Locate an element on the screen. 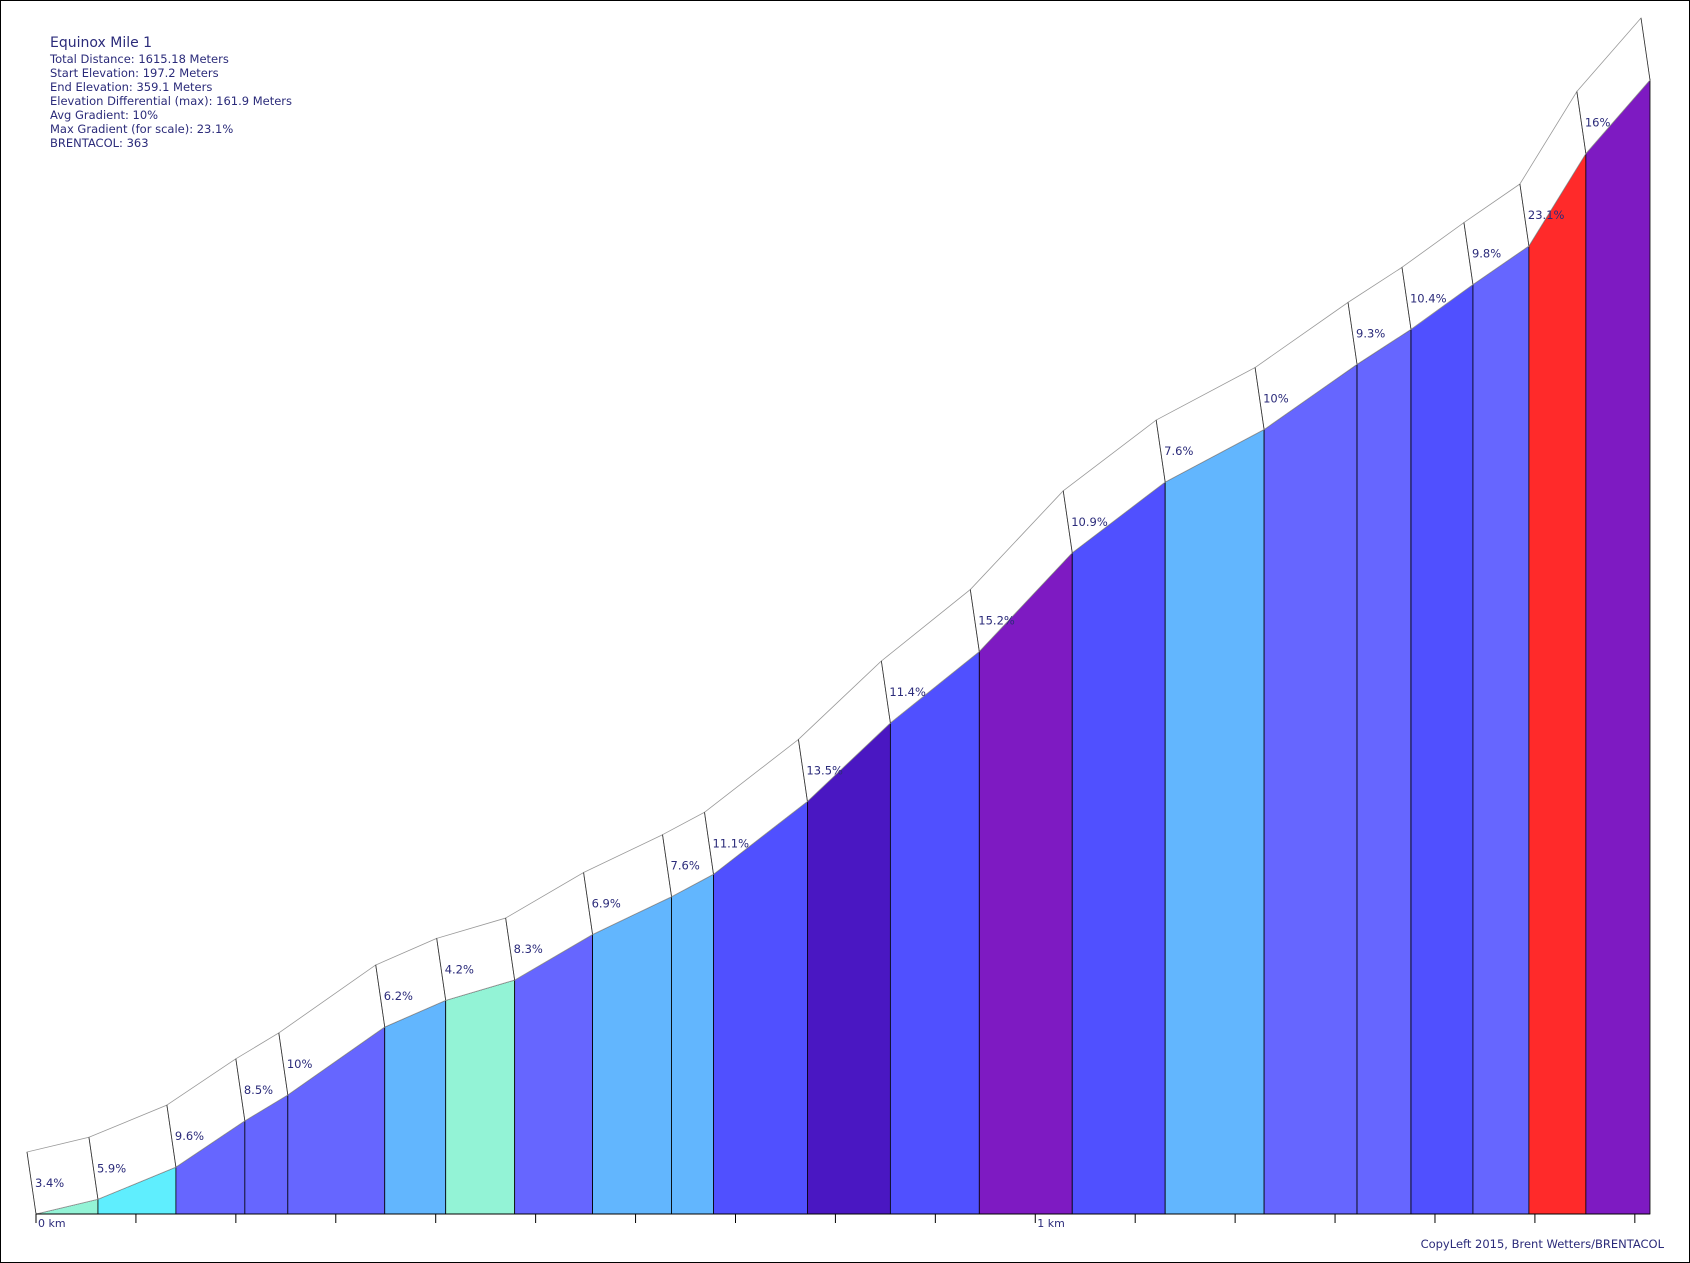  segment-21-cap-edge is located at coordinates (1524, 215).